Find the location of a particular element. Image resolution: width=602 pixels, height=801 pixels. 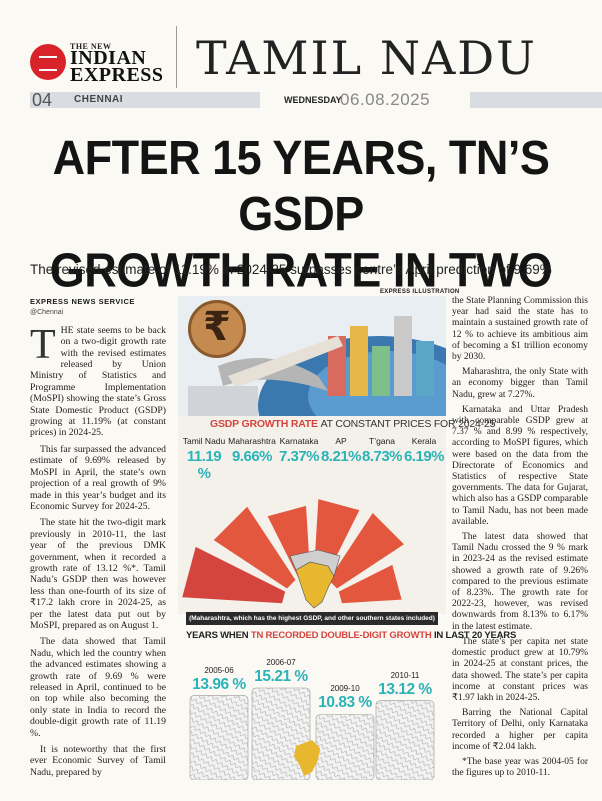

india-map-outline-icon is located at coordinates (315, 563).